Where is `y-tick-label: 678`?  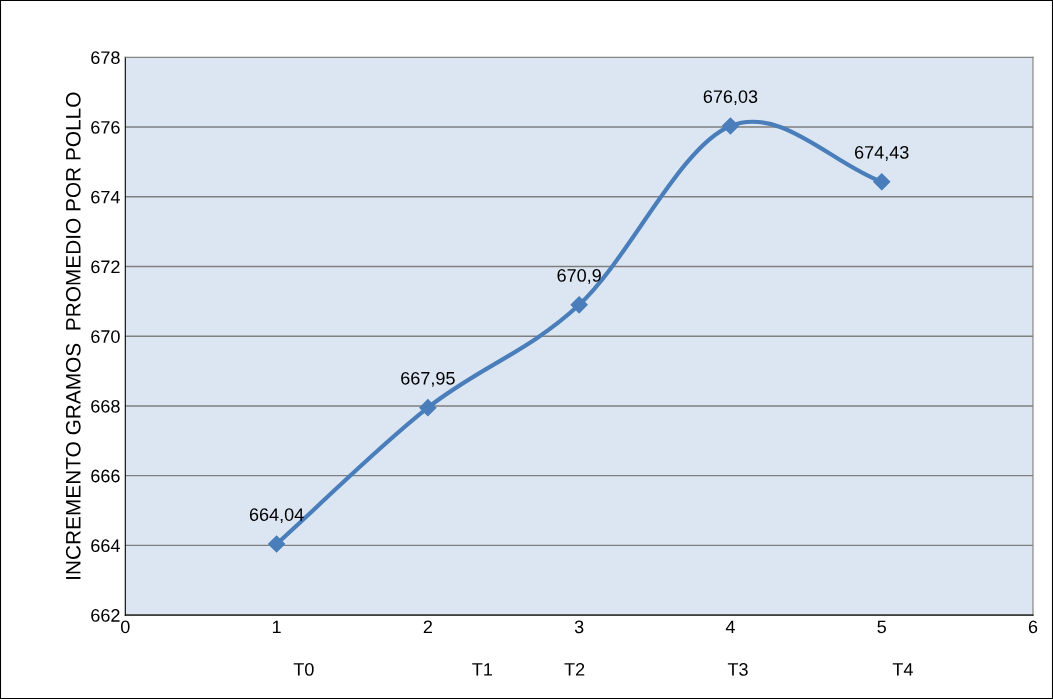 y-tick-label: 678 is located at coordinates (105, 58).